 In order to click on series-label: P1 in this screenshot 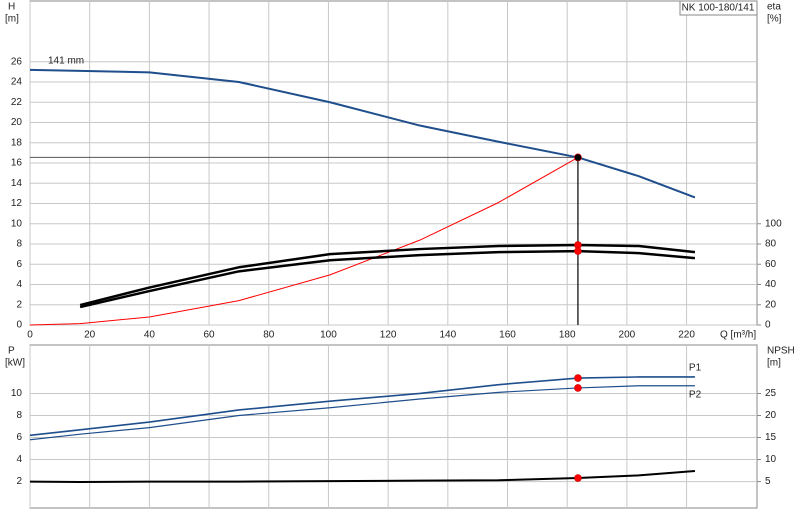, I will do `click(695, 368)`.